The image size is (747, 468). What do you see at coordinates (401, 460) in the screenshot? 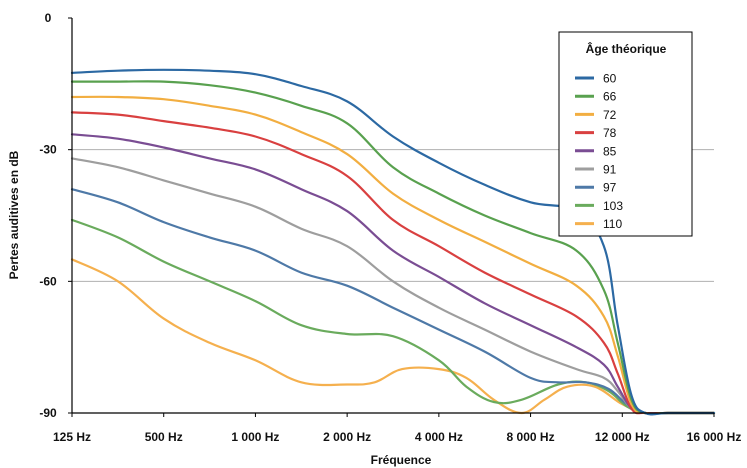
I see `x-axis-title: Fréquence` at bounding box center [401, 460].